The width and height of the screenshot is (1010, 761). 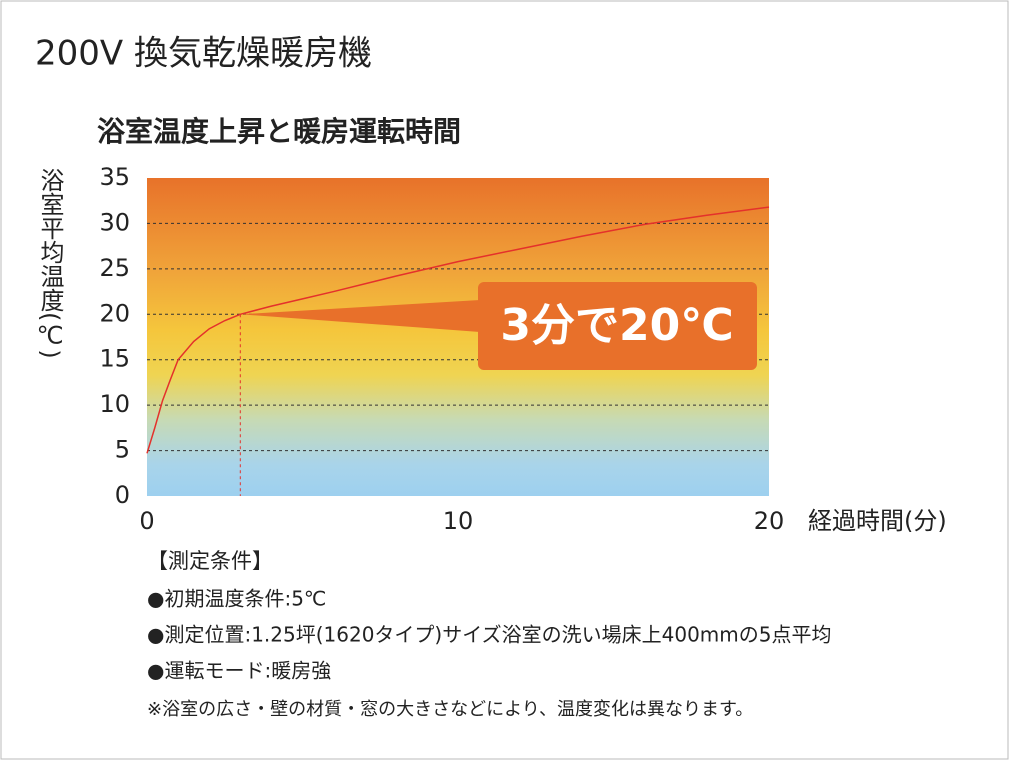 What do you see at coordinates (239, 671) in the screenshot?
I see `condition: ●運転モード:暖房強` at bounding box center [239, 671].